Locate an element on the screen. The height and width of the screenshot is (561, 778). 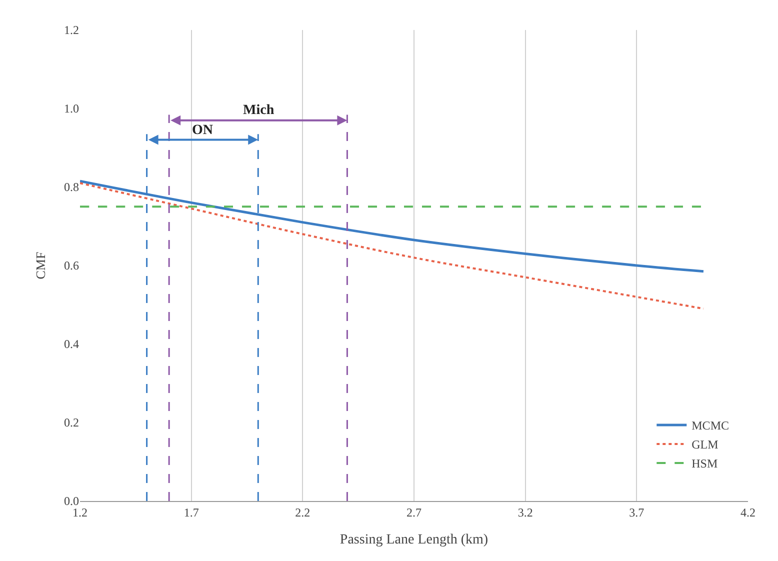
annotation: Mich is located at coordinates (258, 110).